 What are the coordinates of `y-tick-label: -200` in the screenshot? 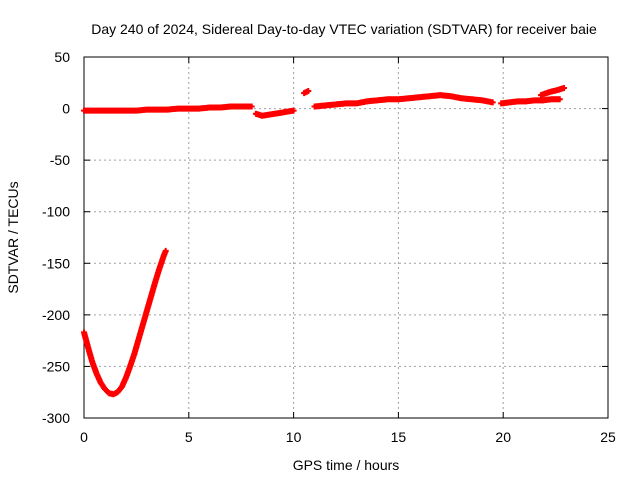 It's located at (56, 315).